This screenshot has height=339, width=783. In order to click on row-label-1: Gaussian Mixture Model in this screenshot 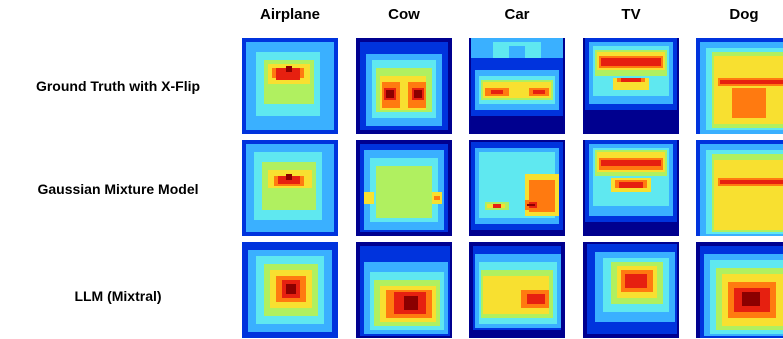, I will do `click(118, 189)`.